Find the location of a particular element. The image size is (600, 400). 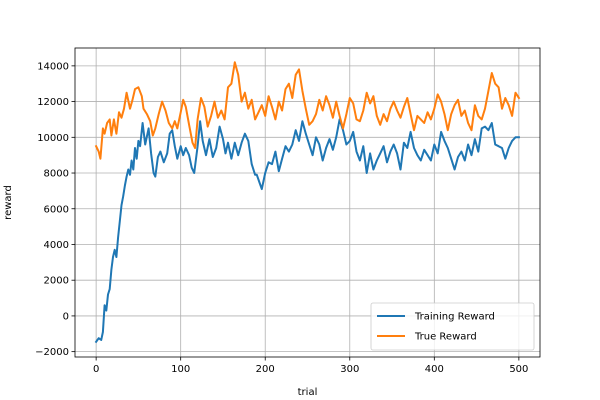

legend: Training Reward True Reward is located at coordinates (452, 326).